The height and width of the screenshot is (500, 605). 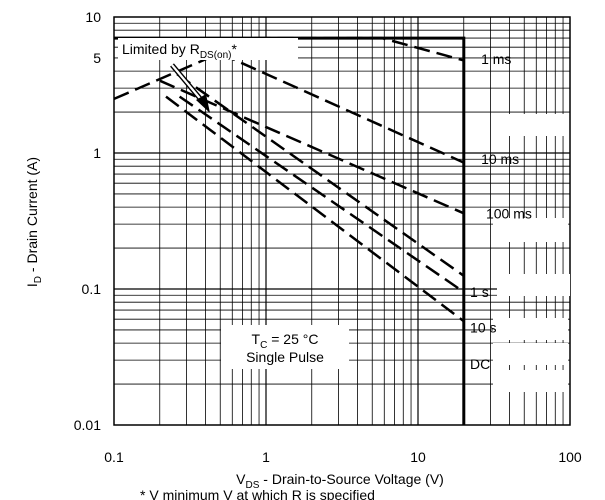 What do you see at coordinates (480, 364) in the screenshot?
I see `curve-label-dc: DC` at bounding box center [480, 364].